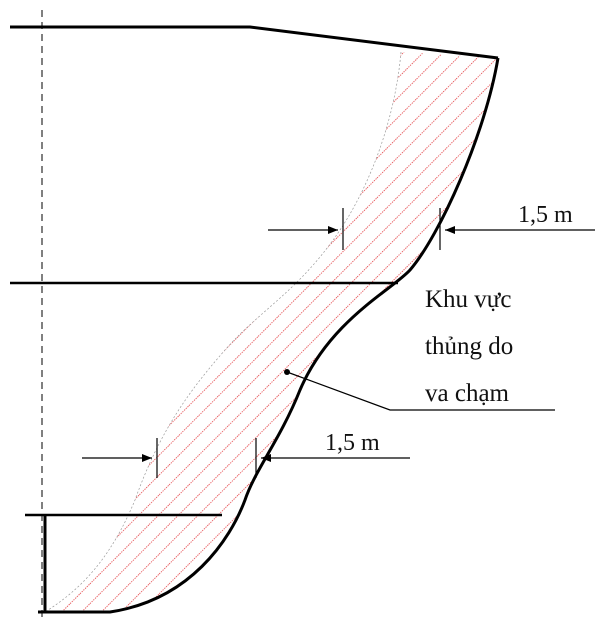 The height and width of the screenshot is (624, 597). Describe the element at coordinates (545, 215) in the screenshot. I see `upper-dimension-label: 1,5 m` at that location.